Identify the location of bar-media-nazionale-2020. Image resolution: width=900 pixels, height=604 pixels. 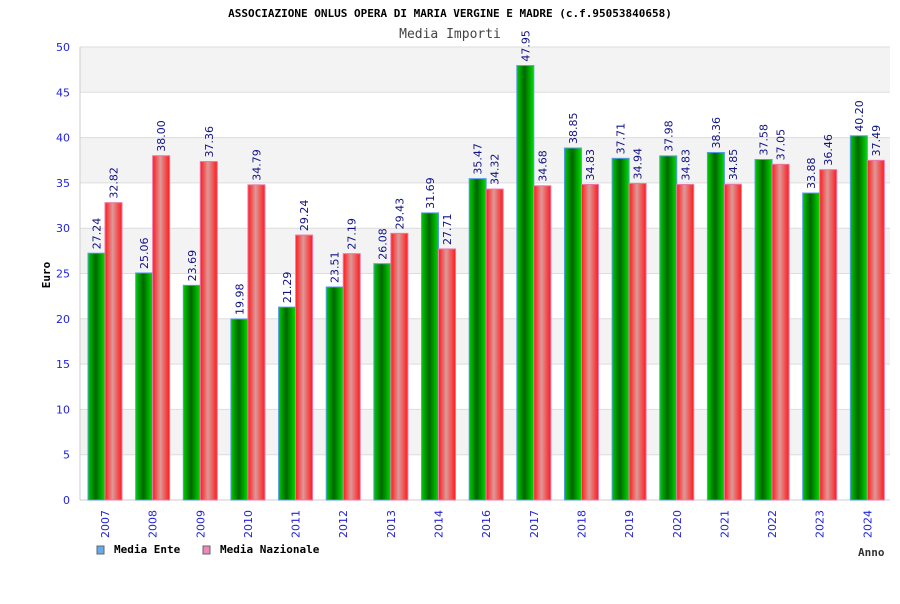
(685, 342).